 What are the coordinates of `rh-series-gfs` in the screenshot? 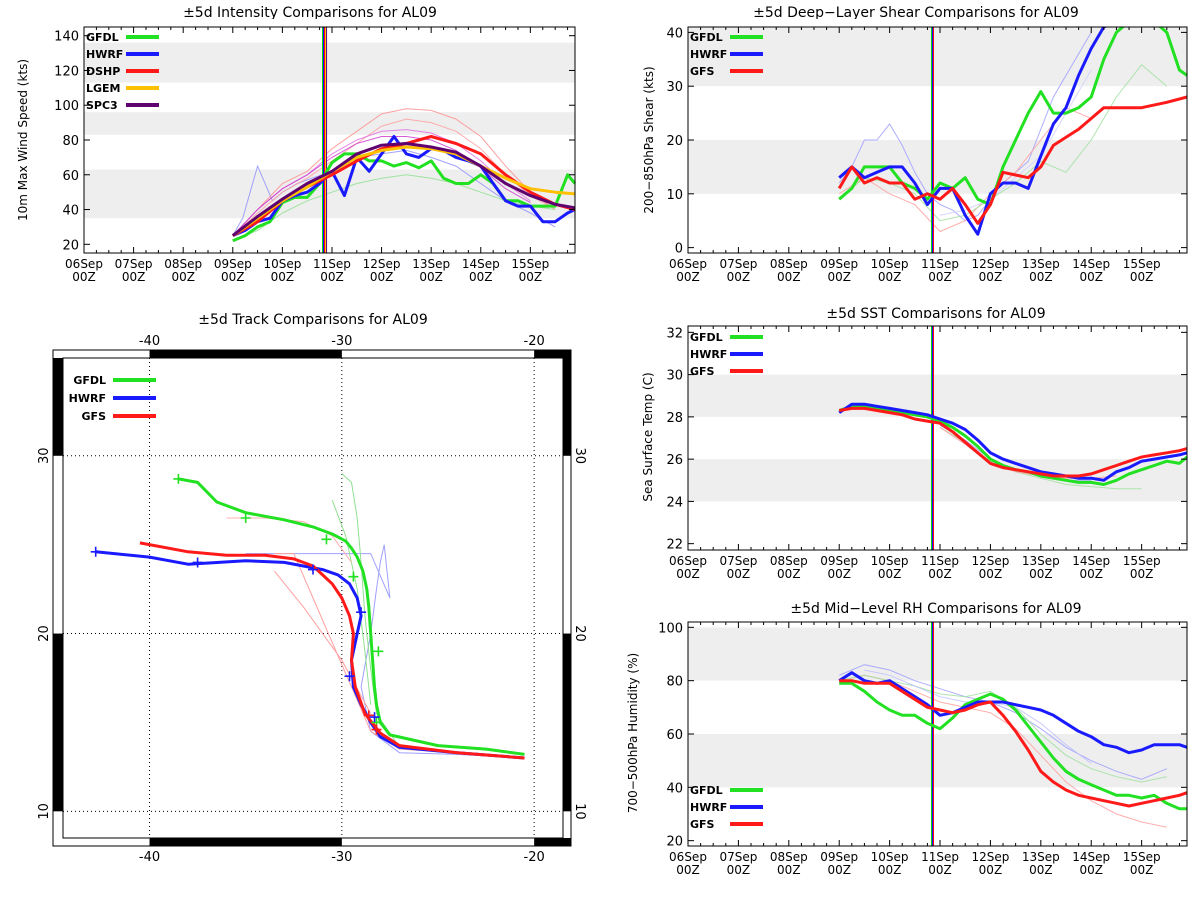 It's located at (1013, 743).